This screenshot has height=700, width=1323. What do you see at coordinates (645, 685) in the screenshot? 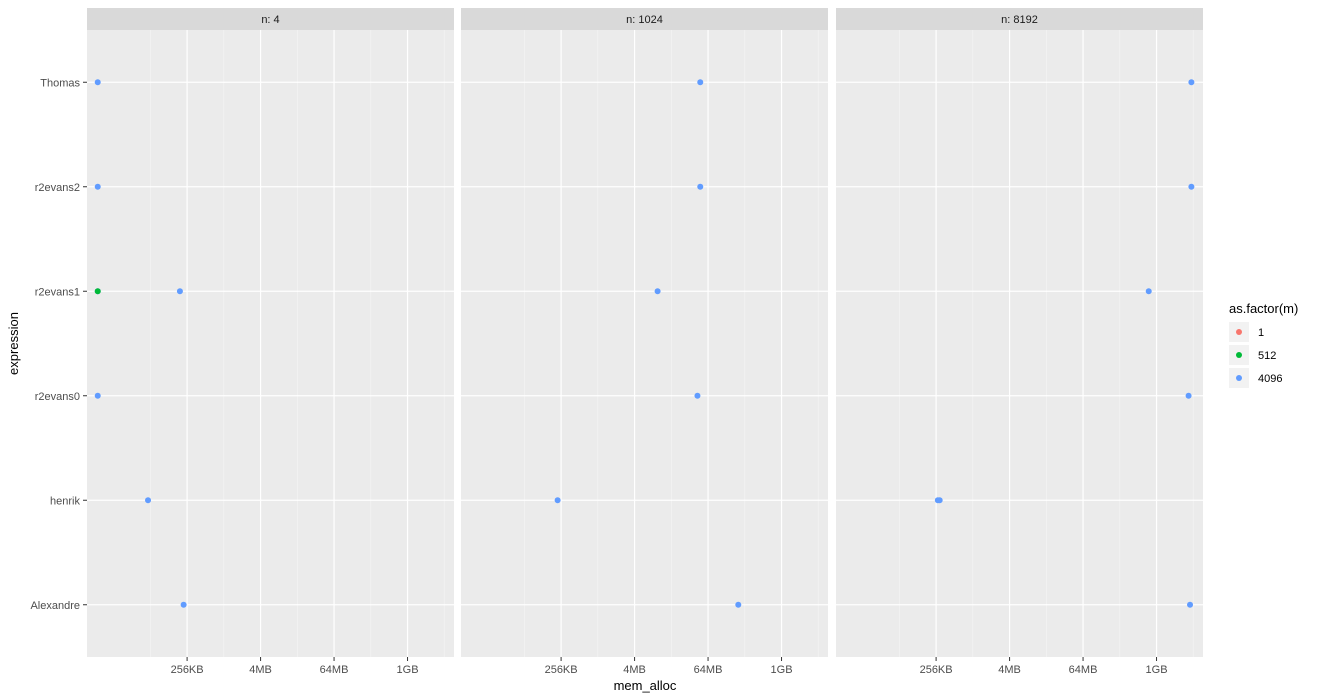
I see `x-axis-title: mem_alloc` at bounding box center [645, 685].